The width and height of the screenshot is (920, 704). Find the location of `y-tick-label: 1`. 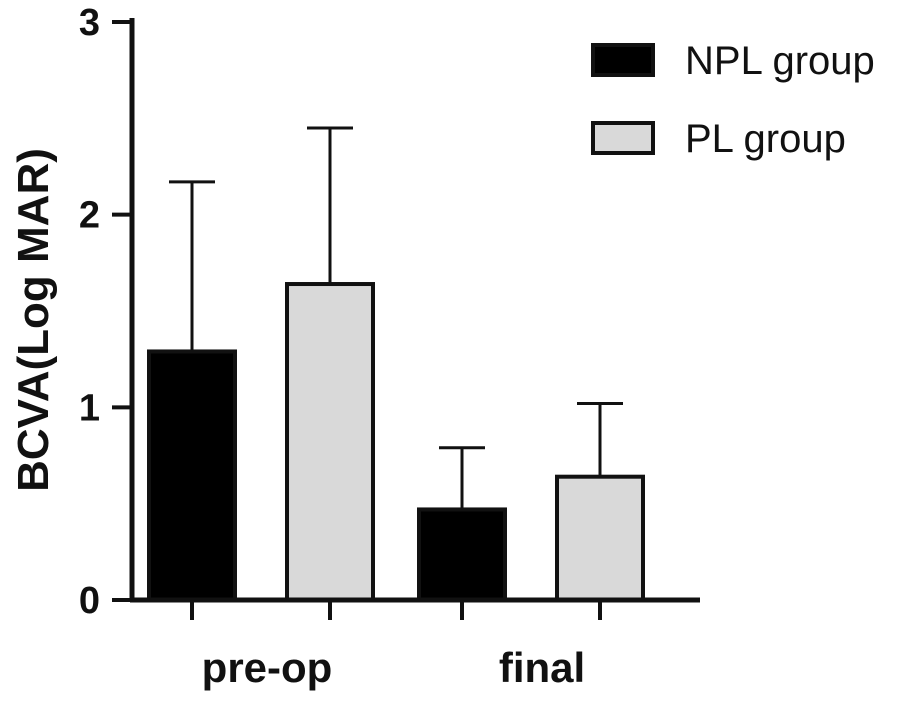

y-tick-label: 1 is located at coordinates (89, 408).